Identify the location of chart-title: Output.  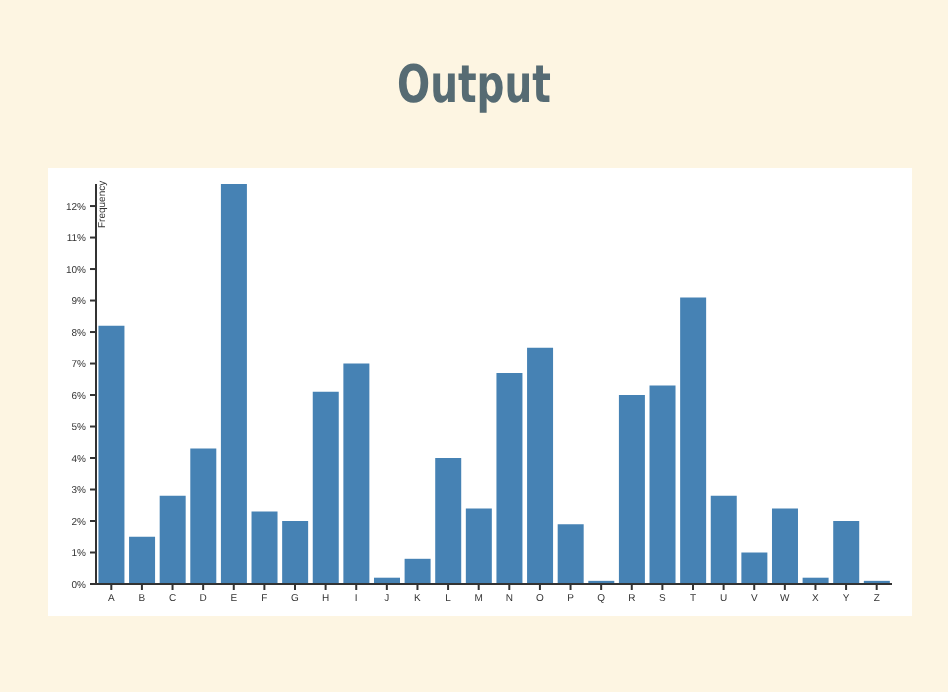
(474, 86).